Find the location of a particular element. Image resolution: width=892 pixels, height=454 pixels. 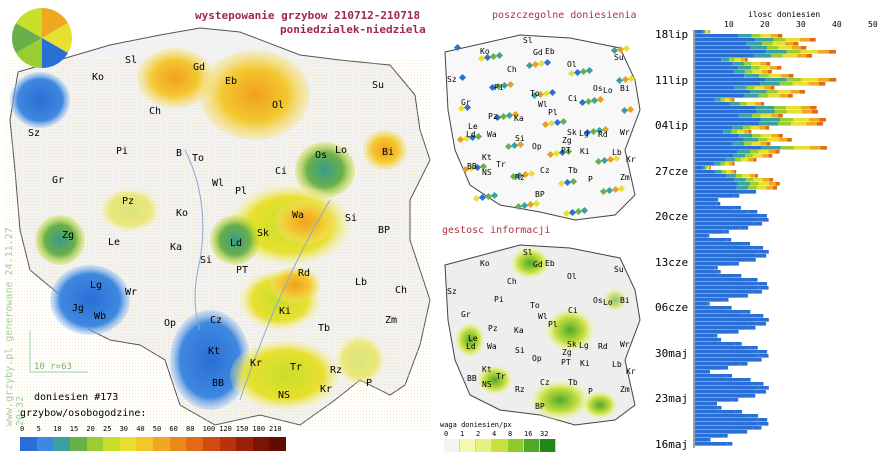

reports-city-label: Bi is located at coordinates (625, 88).